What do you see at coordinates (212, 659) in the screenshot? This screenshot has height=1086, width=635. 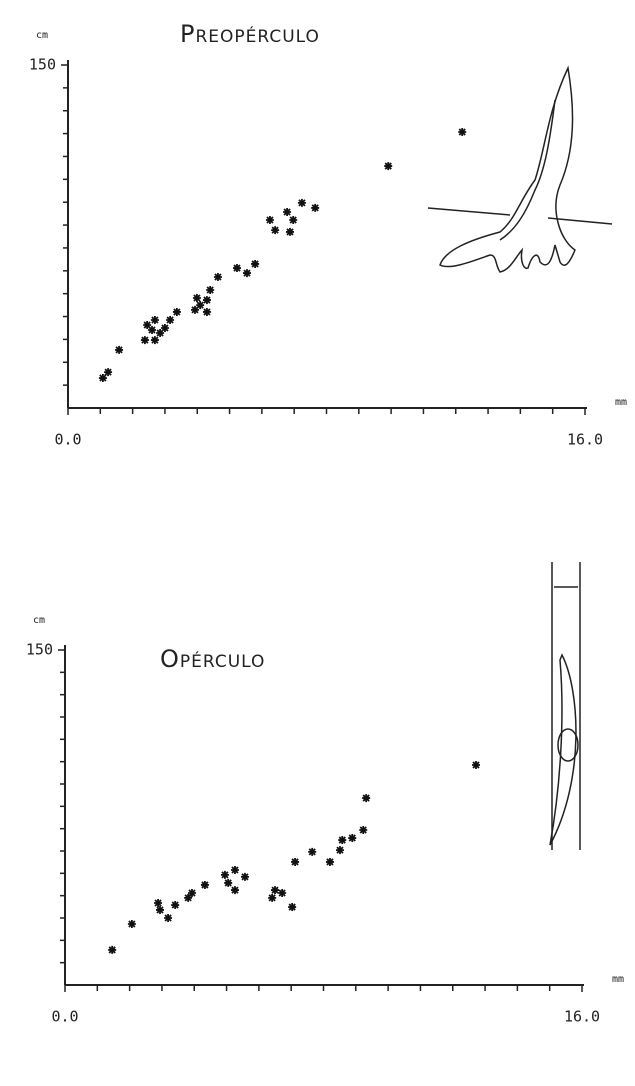 I see `chart-title: Opérculo` at bounding box center [212, 659].